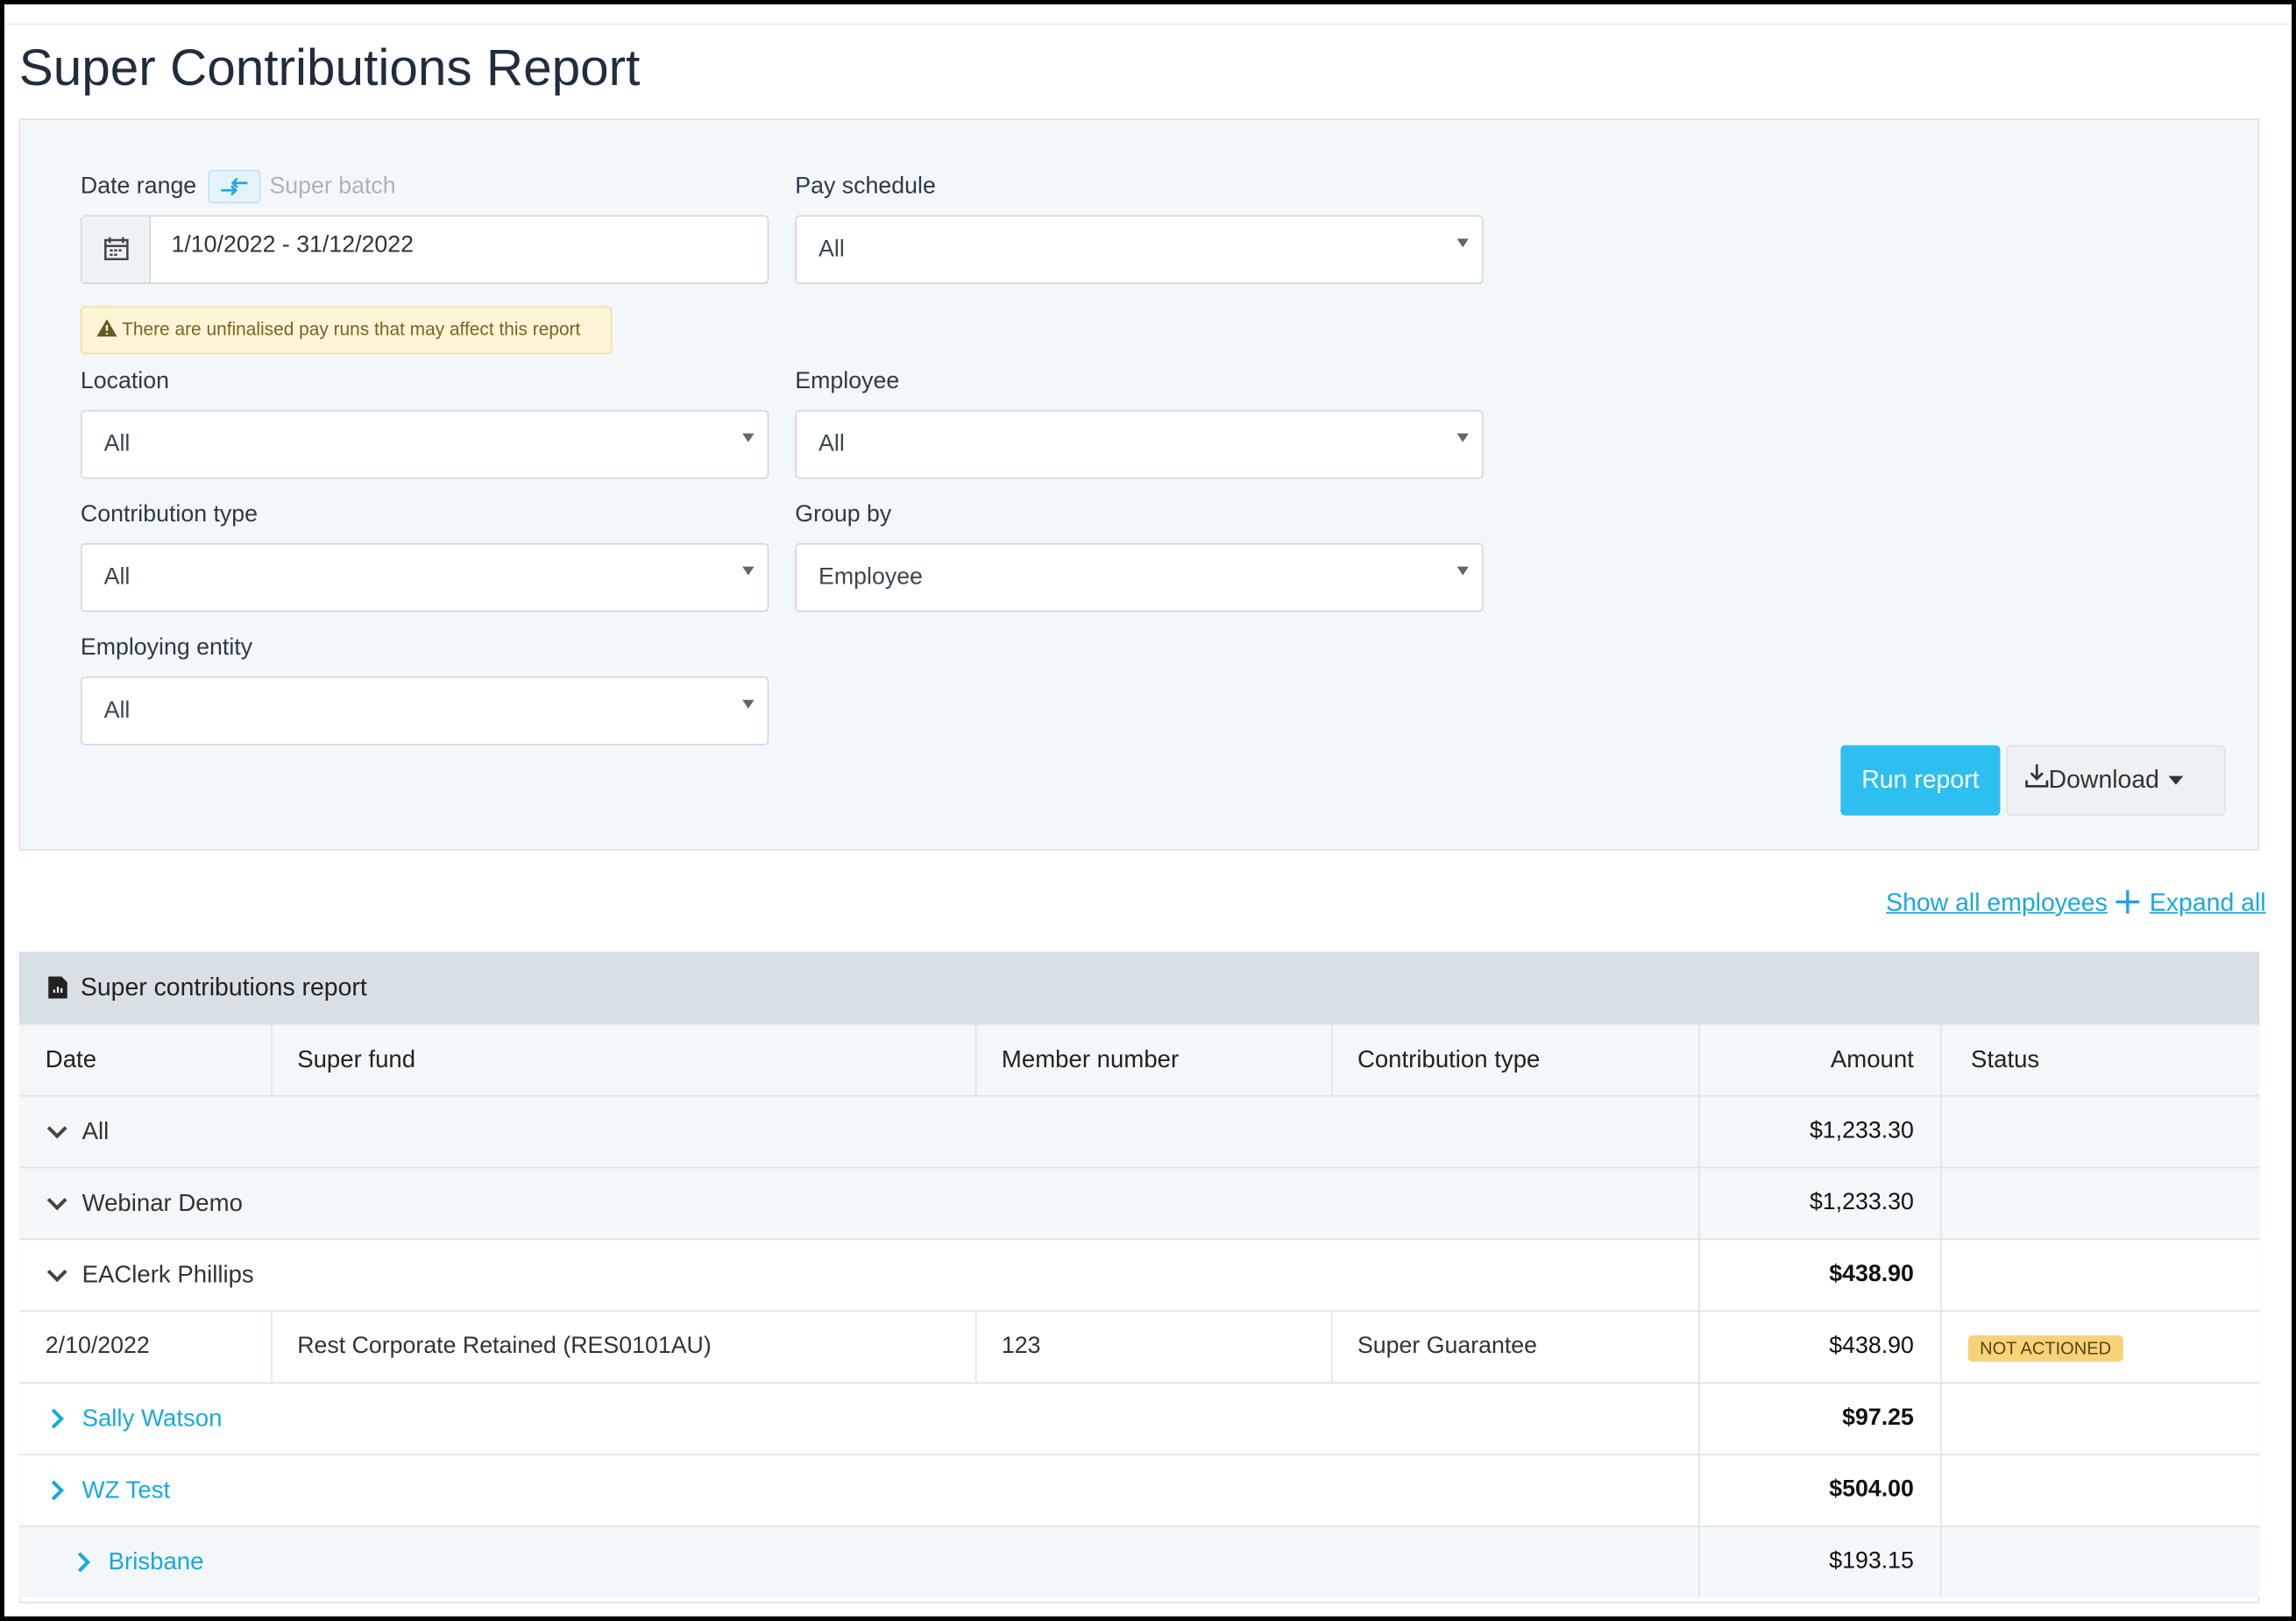  Describe the element at coordinates (1148, 24) in the screenshot. I see `top-divider` at that location.